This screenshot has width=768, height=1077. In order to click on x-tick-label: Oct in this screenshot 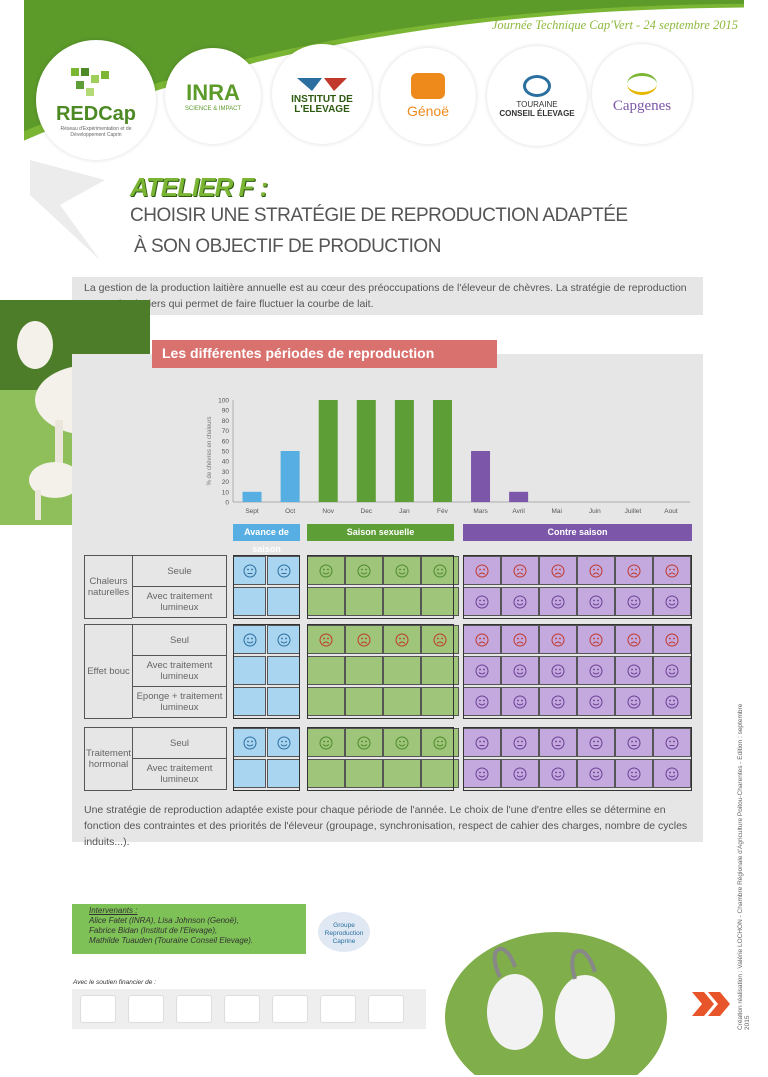, I will do `click(290, 511)`.